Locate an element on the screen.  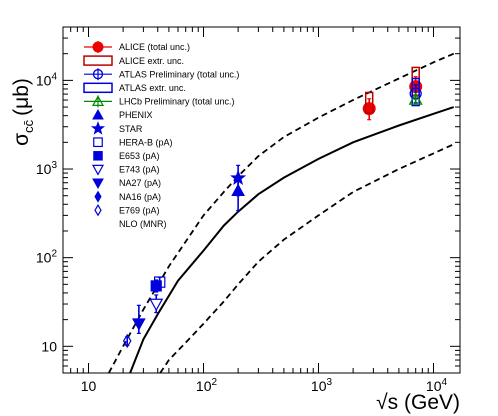
legend-label: LHCb Preliminary (total unc.) is located at coordinates (177, 102).